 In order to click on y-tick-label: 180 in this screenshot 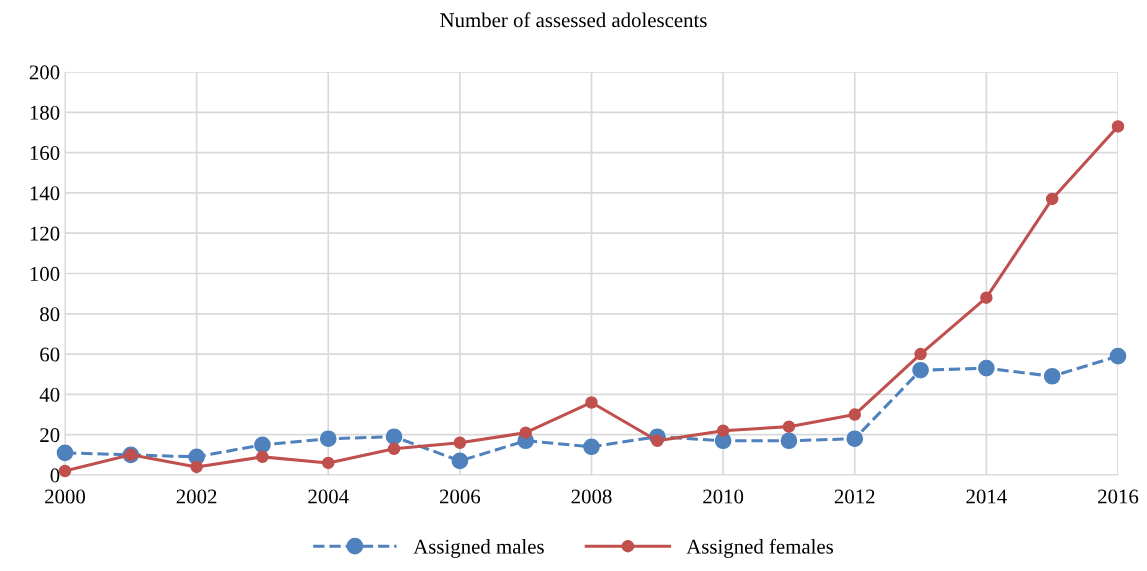, I will do `click(45, 112)`.